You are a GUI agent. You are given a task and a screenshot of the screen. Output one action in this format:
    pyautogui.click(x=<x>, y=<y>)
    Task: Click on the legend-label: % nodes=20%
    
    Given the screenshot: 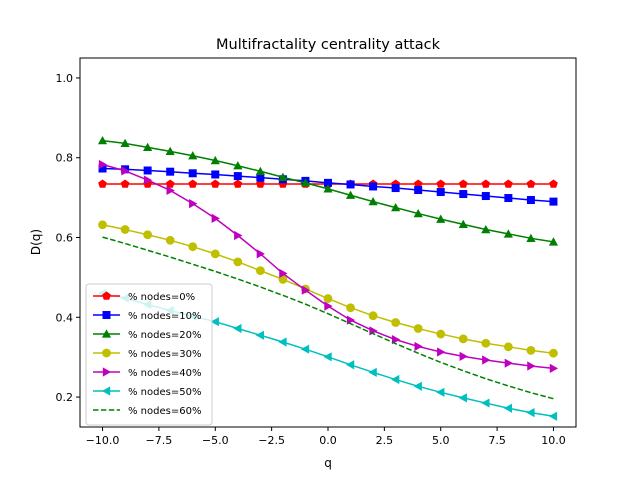 What is the action you would take?
    pyautogui.click(x=164, y=335)
    